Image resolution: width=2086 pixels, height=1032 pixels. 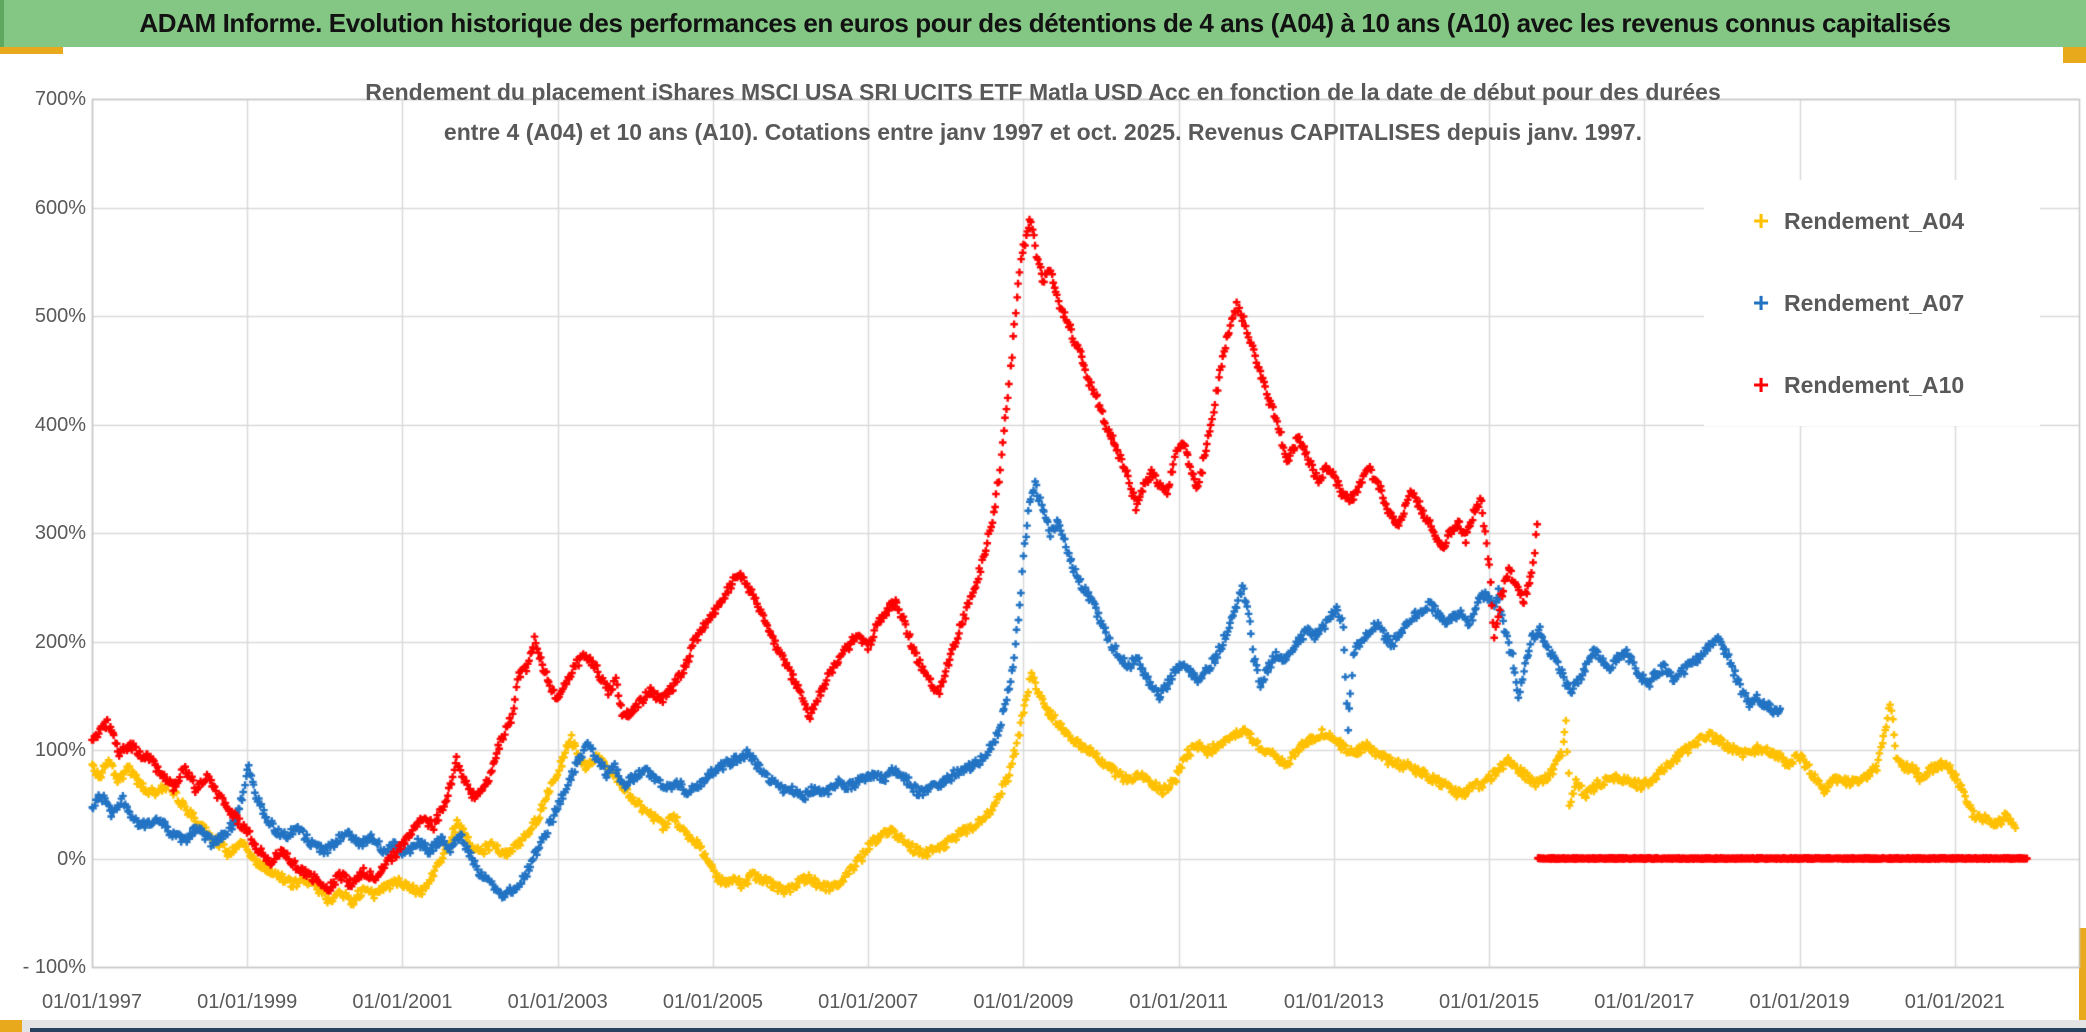 What do you see at coordinates (557, 1002) in the screenshot?
I see `x-axis-label: 01/01/2003` at bounding box center [557, 1002].